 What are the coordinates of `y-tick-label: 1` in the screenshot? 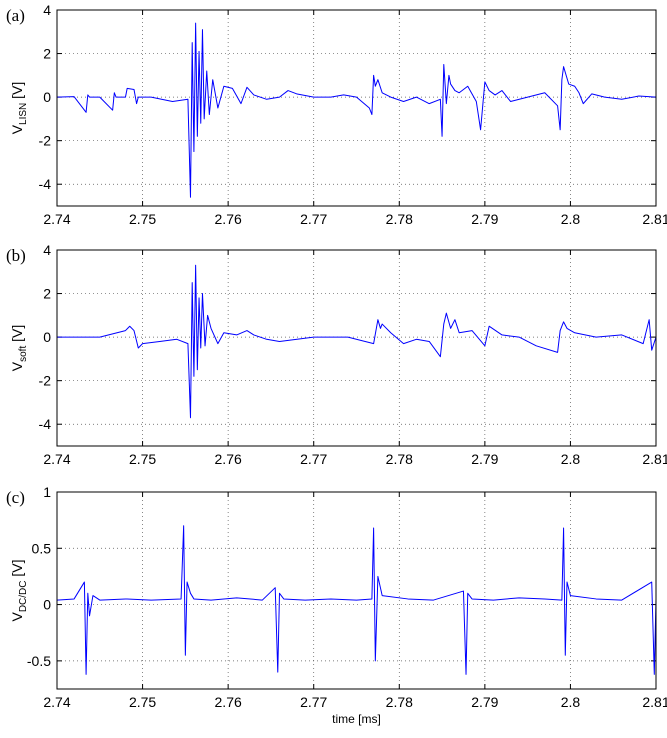 It's located at (47, 492).